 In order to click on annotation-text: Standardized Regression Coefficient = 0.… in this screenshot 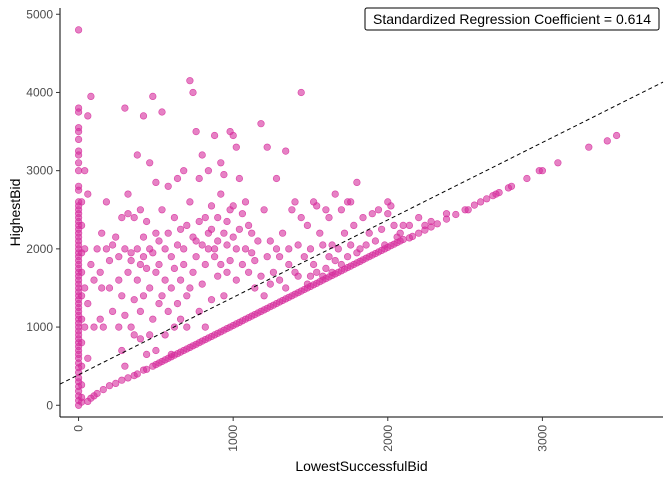, I will do `click(512, 19)`.